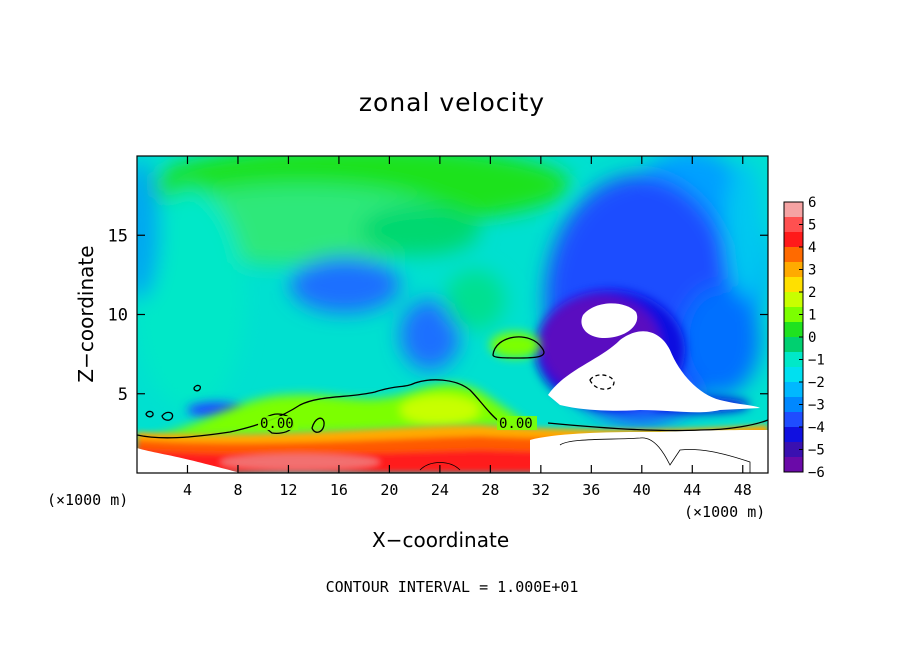  I want to click on x-tick-label: 12, so click(288, 490).